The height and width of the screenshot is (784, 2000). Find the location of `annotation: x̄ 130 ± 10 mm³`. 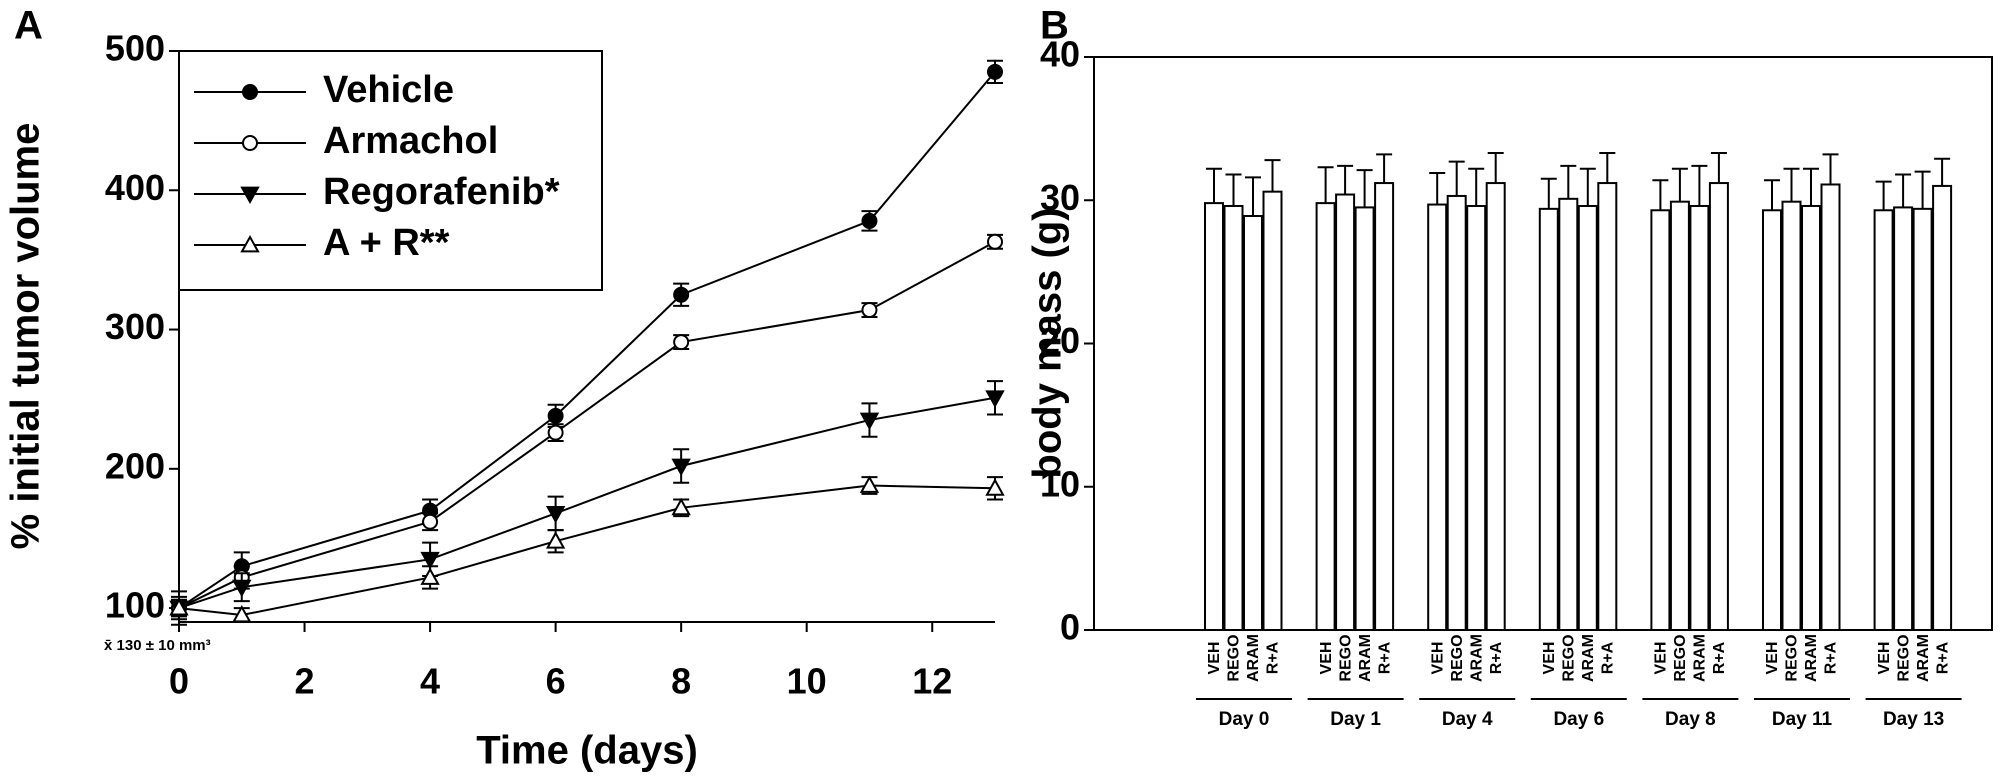

annotation: x̄ 130 ± 10 mm³ is located at coordinates (157, 645).